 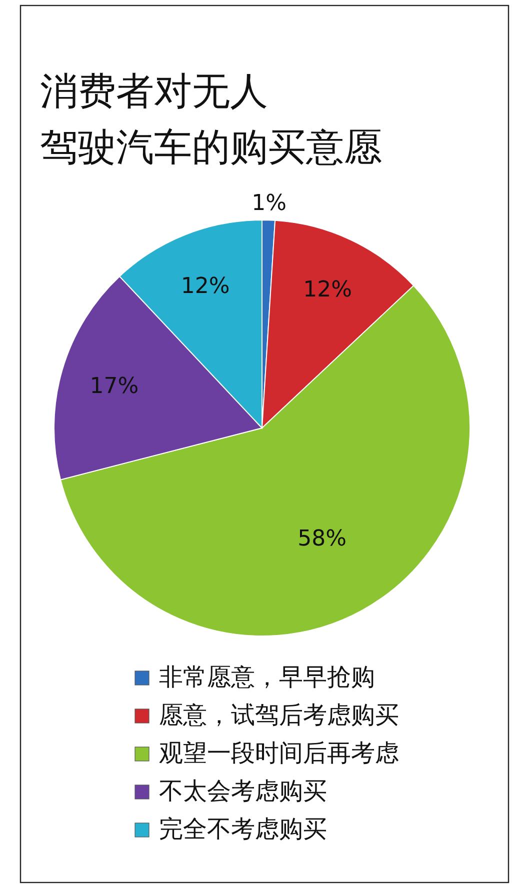 What do you see at coordinates (114, 387) in the screenshot?
I see `data-label: 17%` at bounding box center [114, 387].